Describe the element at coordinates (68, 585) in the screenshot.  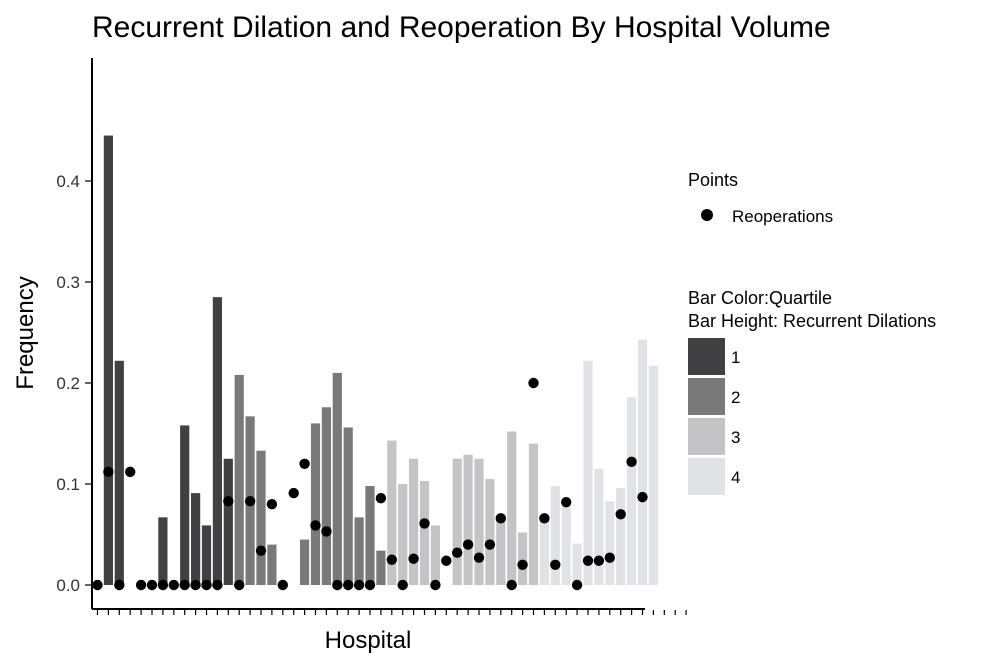
I see `y-tick-label: 0.0` at that location.